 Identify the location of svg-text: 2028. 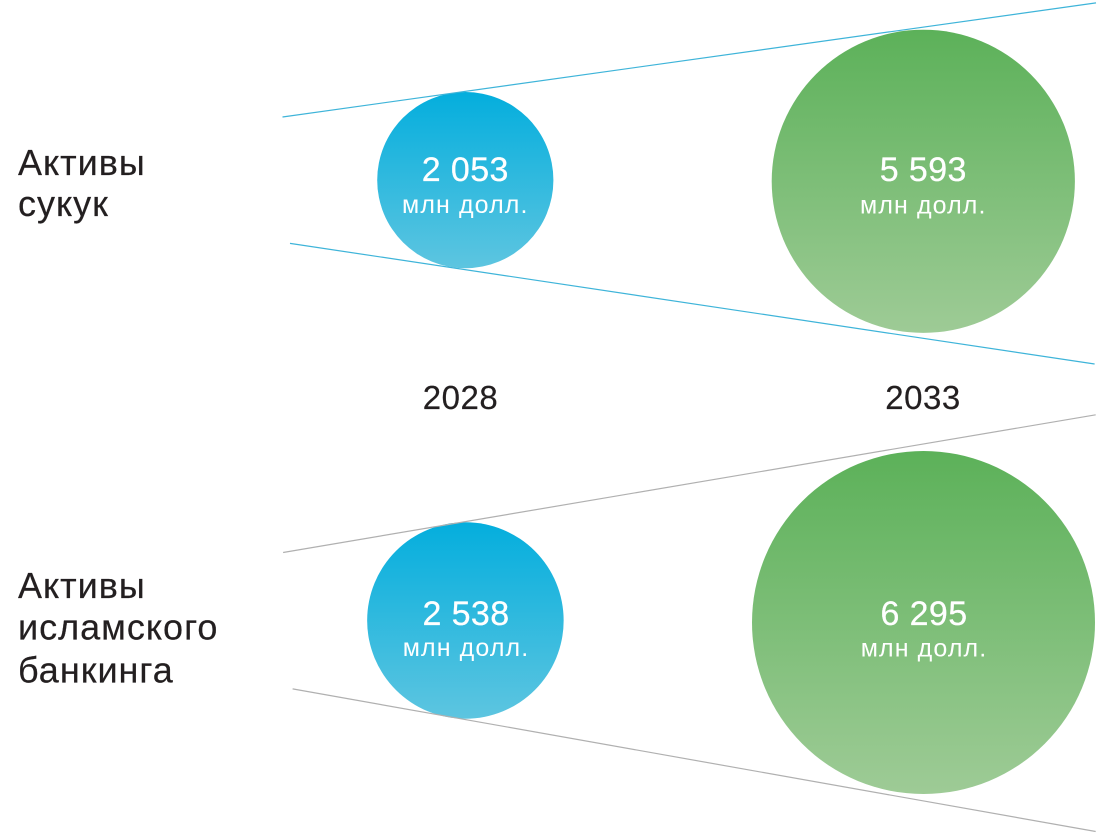
(460, 397).